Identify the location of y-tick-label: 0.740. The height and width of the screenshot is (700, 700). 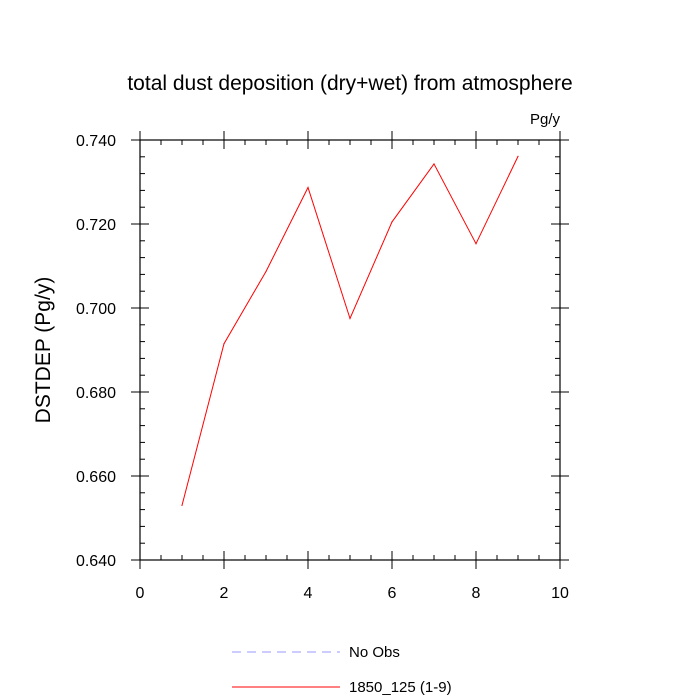
(96, 141).